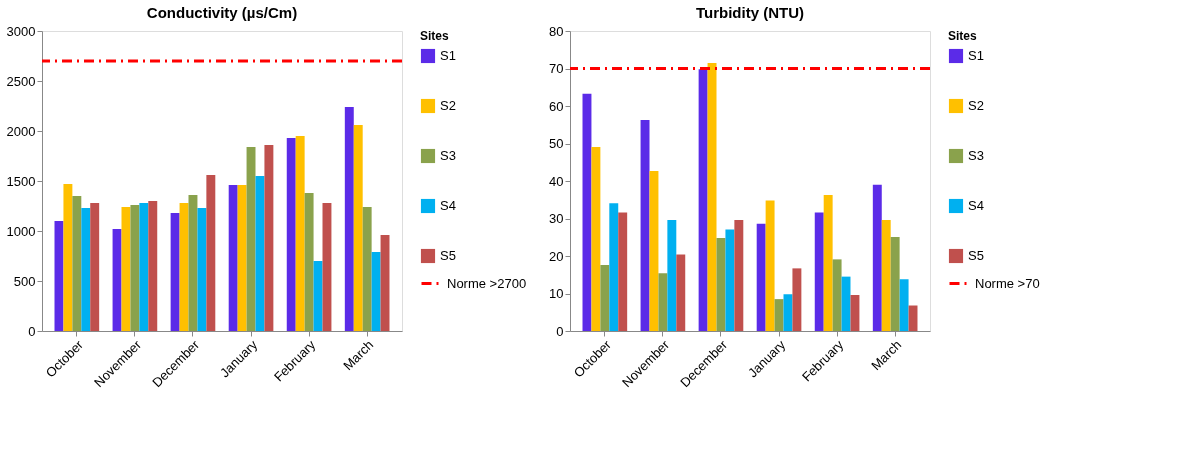  I want to click on y-tick-label: 2000, so click(21, 131).